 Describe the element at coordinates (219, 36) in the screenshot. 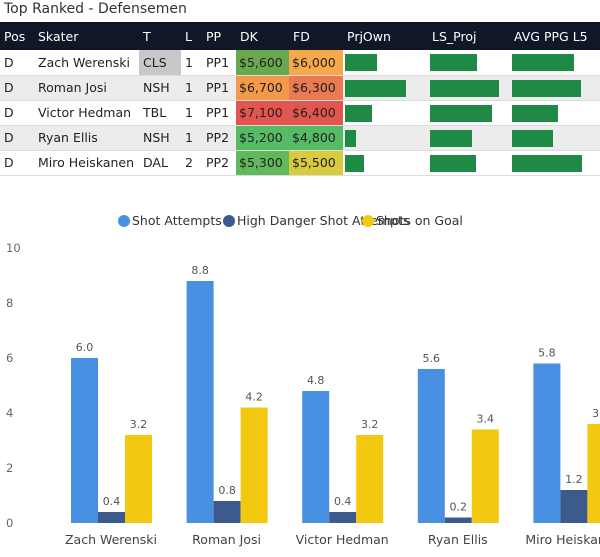

I see `header-pp: PP` at that location.